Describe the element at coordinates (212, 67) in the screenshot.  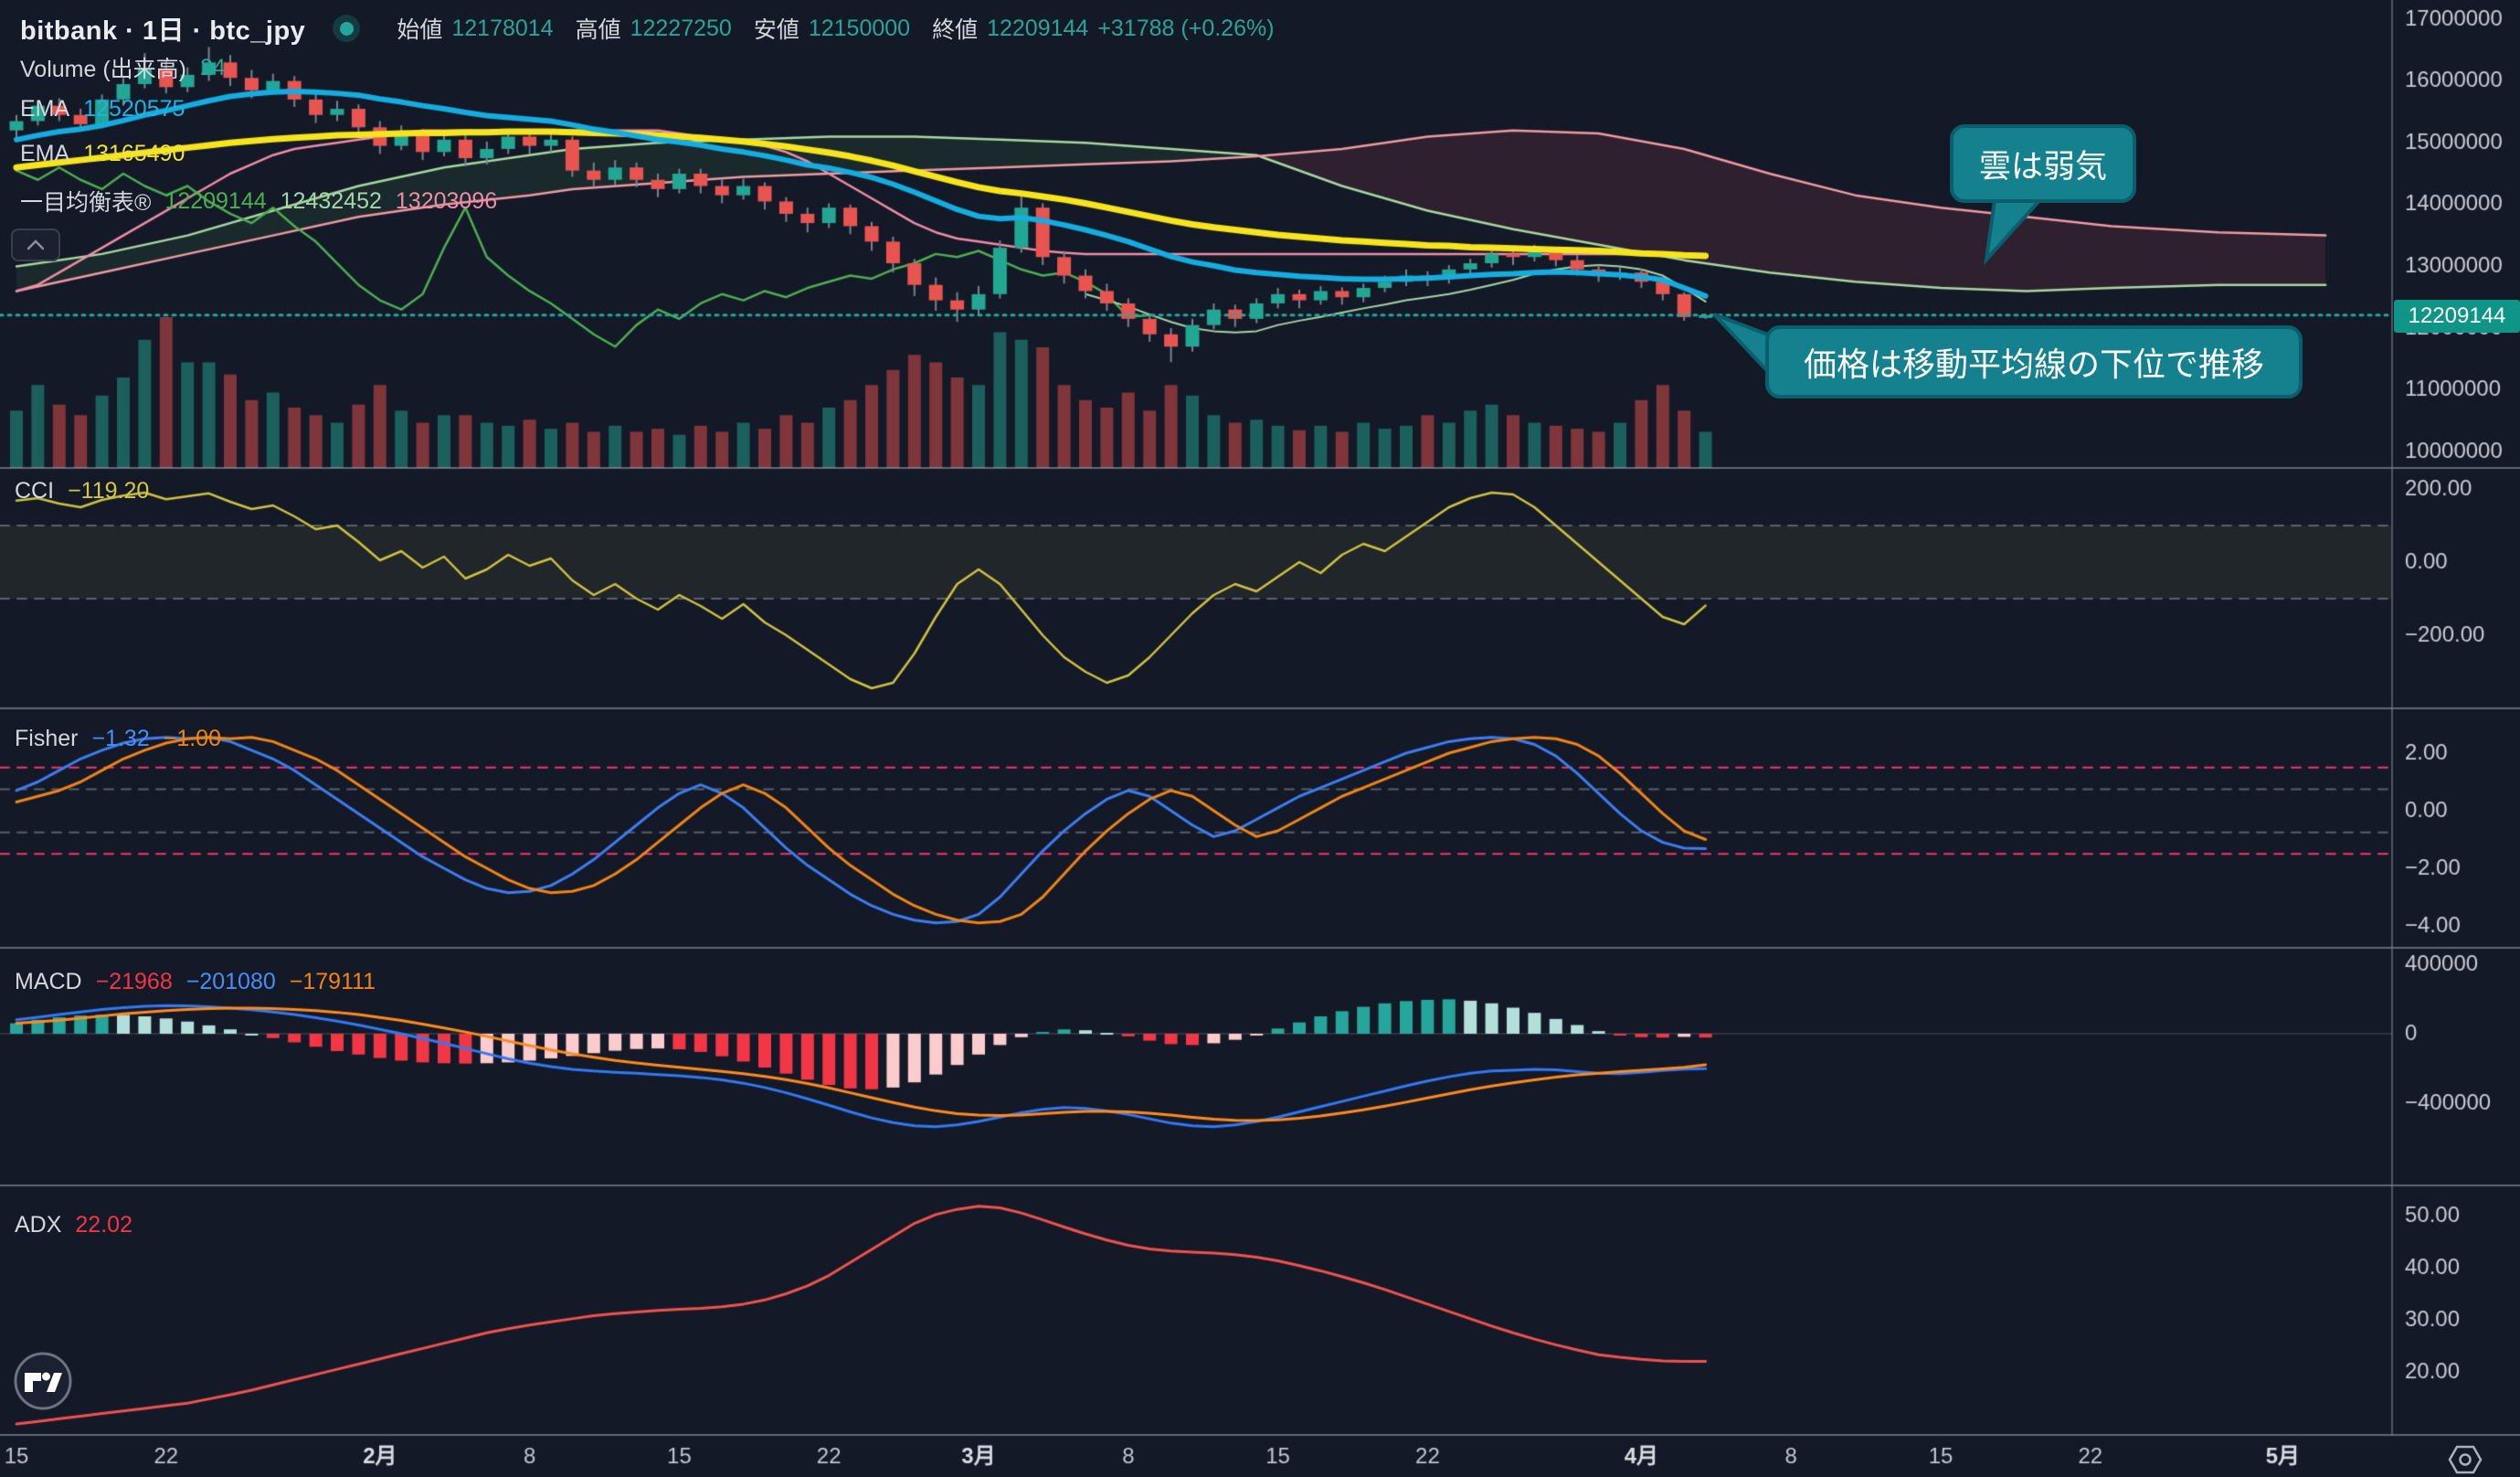
I see `volume-value: 24` at that location.